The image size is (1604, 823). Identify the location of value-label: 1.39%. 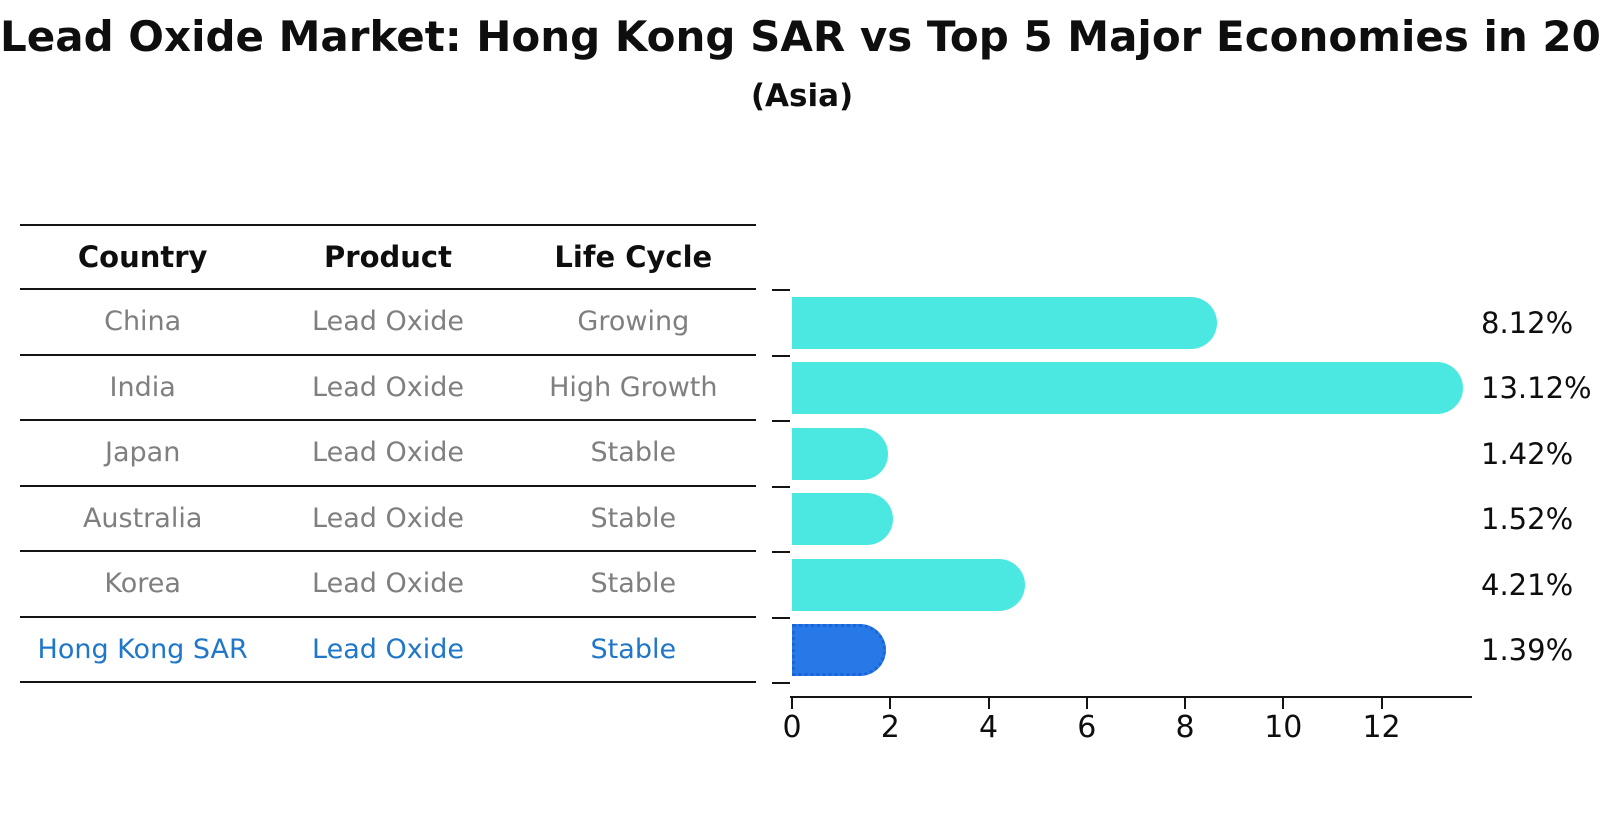
(1527, 650).